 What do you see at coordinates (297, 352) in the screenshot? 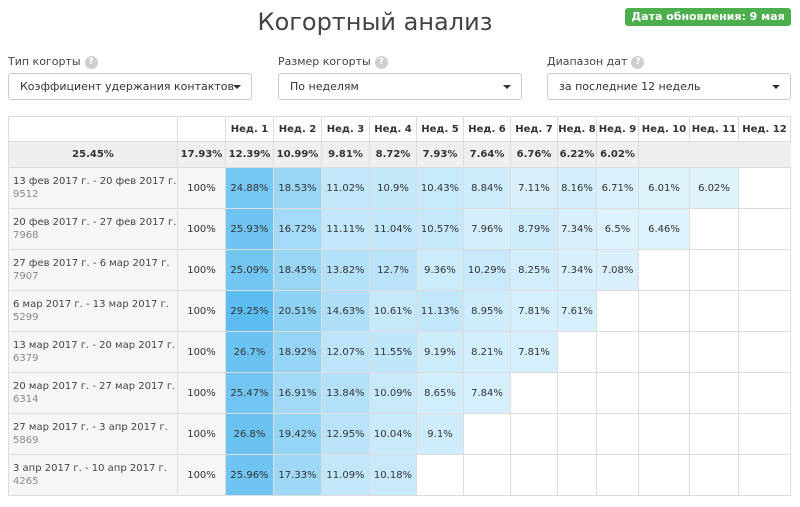
I see `retention-cell: 18.92%` at bounding box center [297, 352].